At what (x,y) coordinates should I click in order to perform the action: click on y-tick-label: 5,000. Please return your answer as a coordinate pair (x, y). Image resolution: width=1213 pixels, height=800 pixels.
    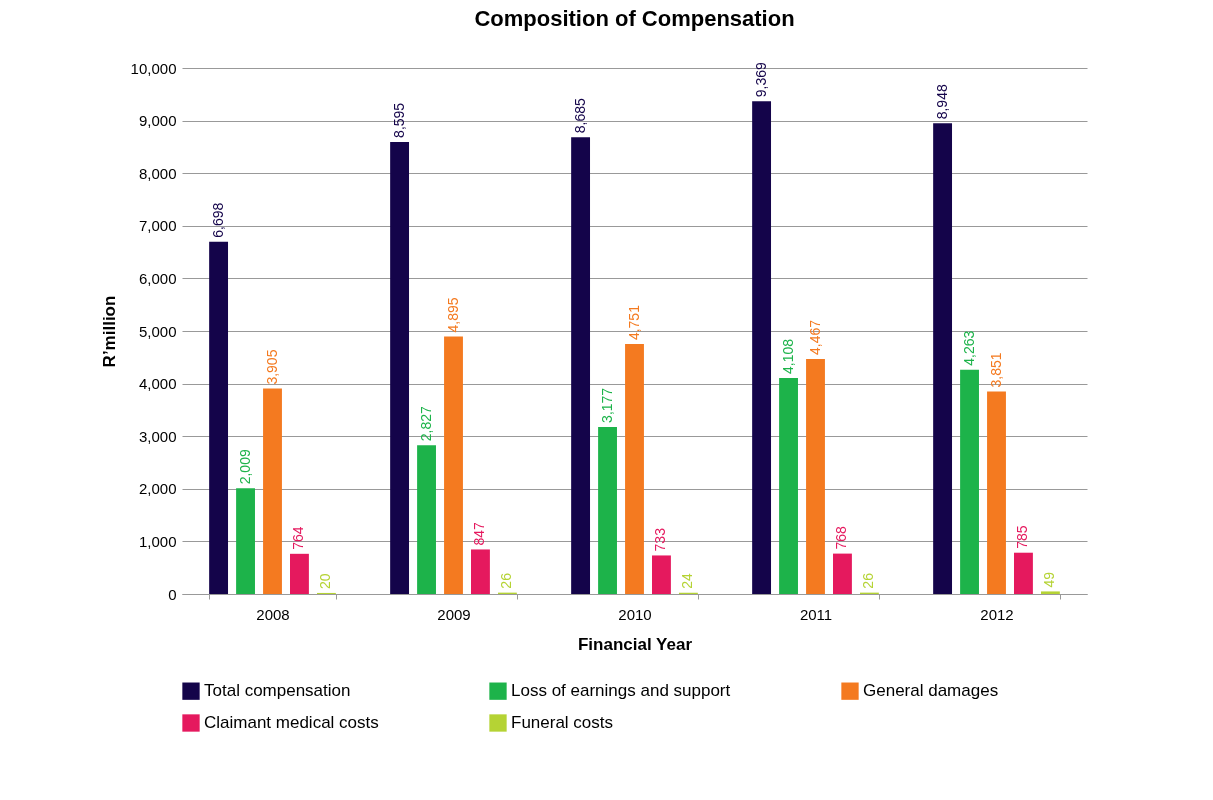
    Looking at the image, I should click on (157, 331).